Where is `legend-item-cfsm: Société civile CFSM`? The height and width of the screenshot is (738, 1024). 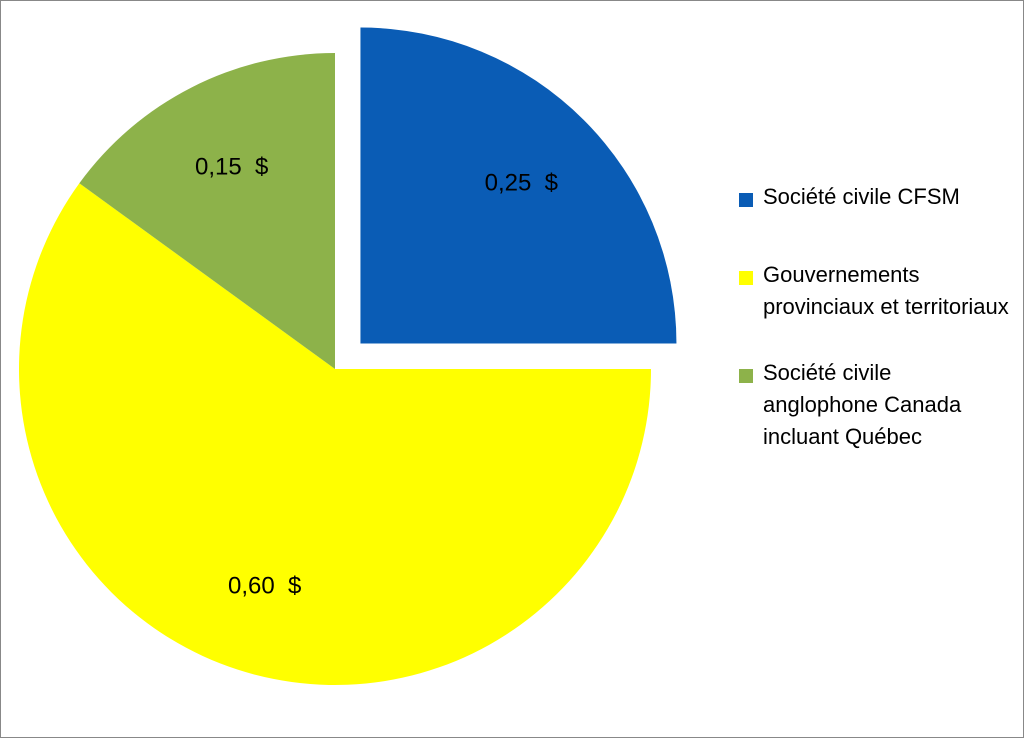 legend-item-cfsm: Société civile CFSM is located at coordinates (874, 197).